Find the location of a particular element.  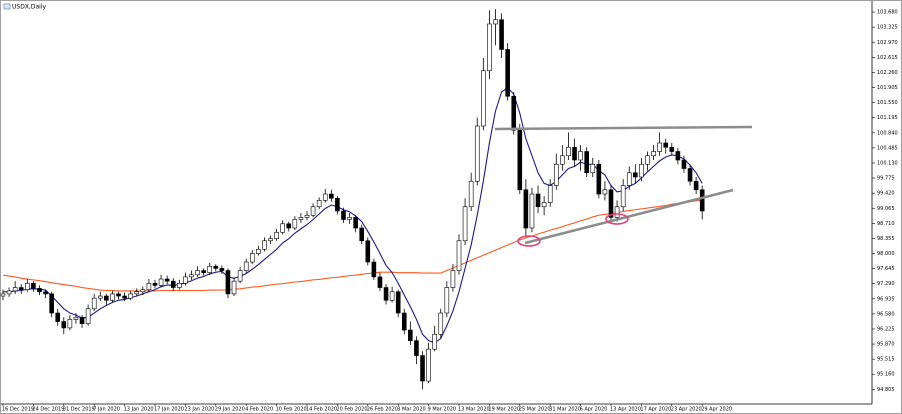

y-tick-label: 99.420 is located at coordinates (886, 194).